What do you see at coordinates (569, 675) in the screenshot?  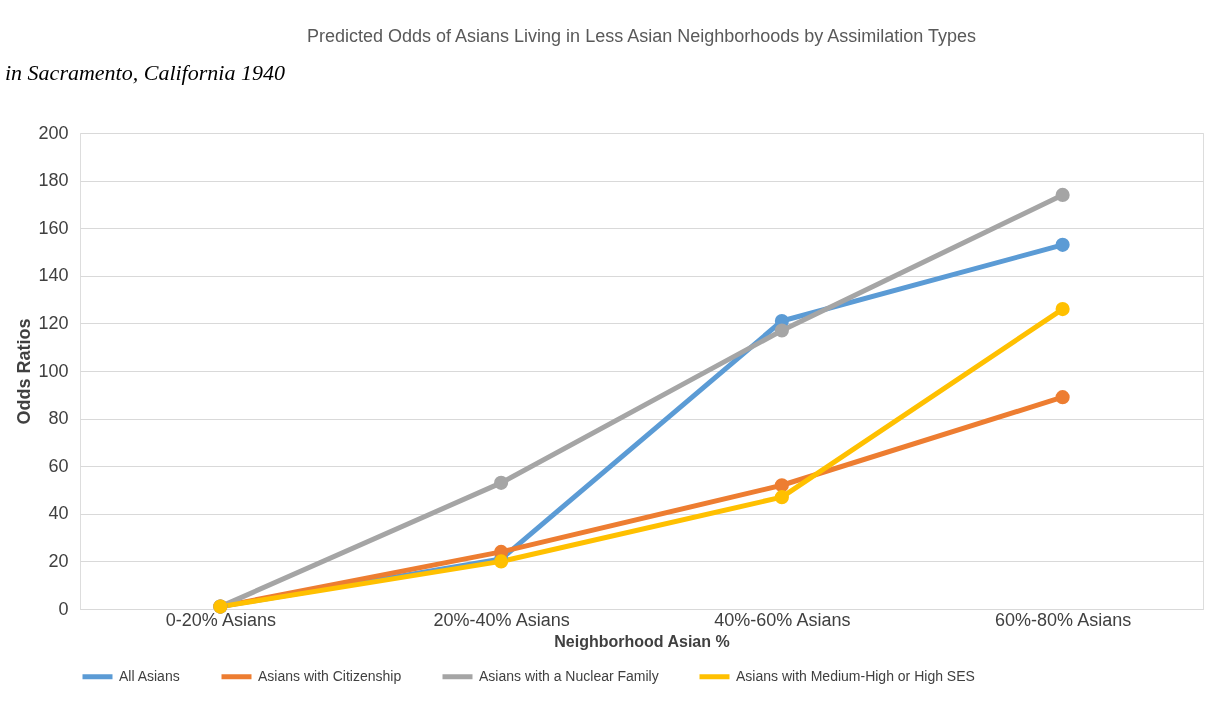 I see `legend-label: Asians with a Nuclear Family` at bounding box center [569, 675].